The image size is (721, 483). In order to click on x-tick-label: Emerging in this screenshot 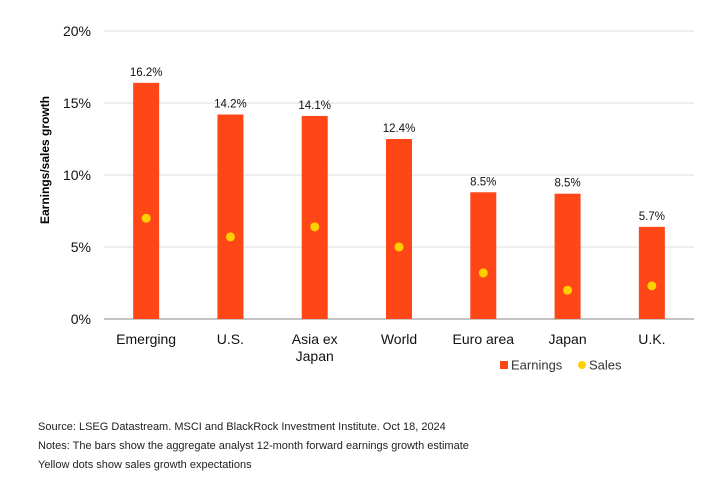, I will do `click(146, 339)`.